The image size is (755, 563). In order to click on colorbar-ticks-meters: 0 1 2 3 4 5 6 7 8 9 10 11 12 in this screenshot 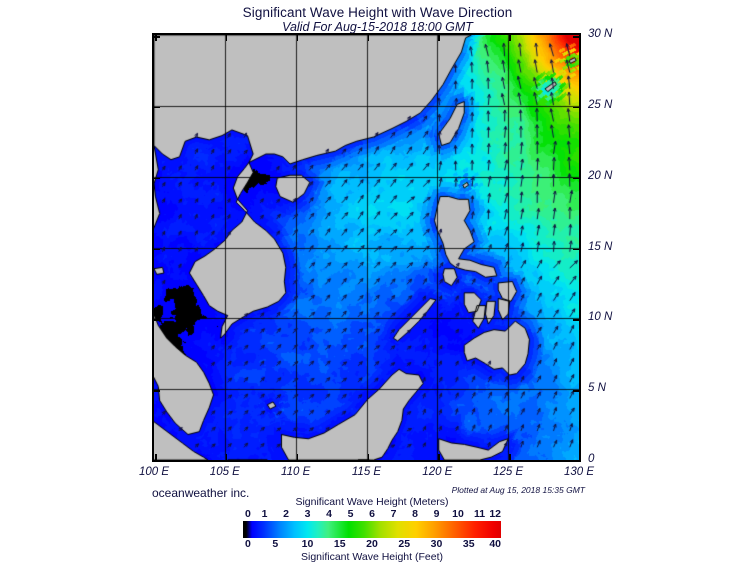, I will do `click(372, 514)`.